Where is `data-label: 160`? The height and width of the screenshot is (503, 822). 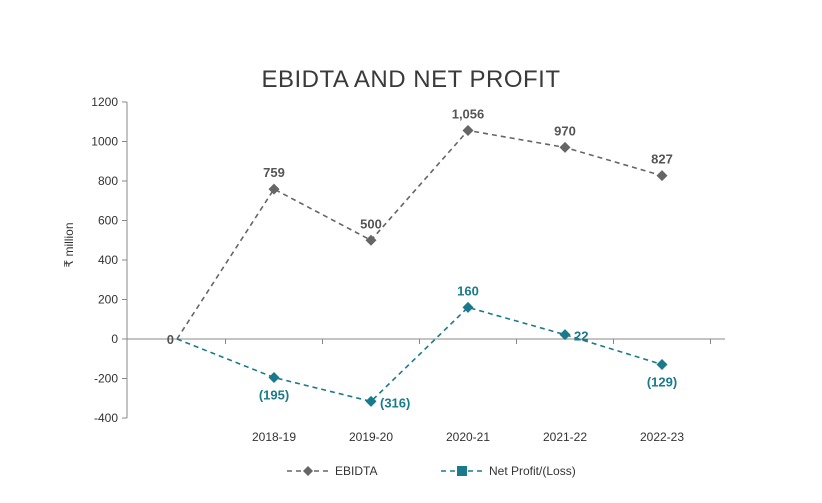 data-label: 160 is located at coordinates (468, 290).